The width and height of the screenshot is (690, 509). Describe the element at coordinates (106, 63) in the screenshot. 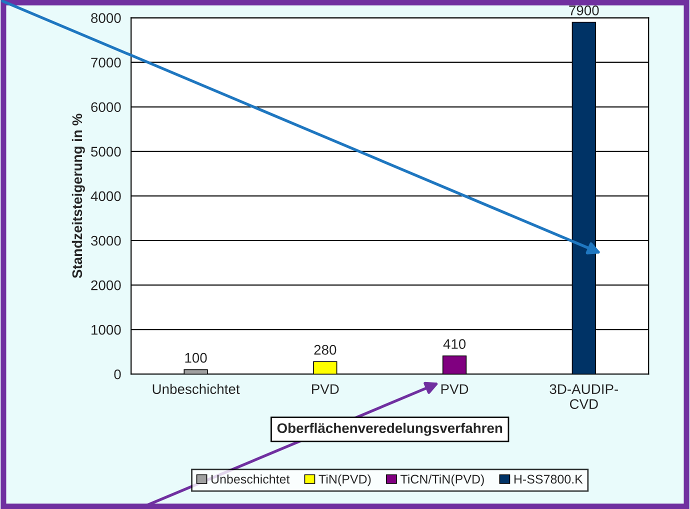

I see `y-tick-label: 7000` at that location.